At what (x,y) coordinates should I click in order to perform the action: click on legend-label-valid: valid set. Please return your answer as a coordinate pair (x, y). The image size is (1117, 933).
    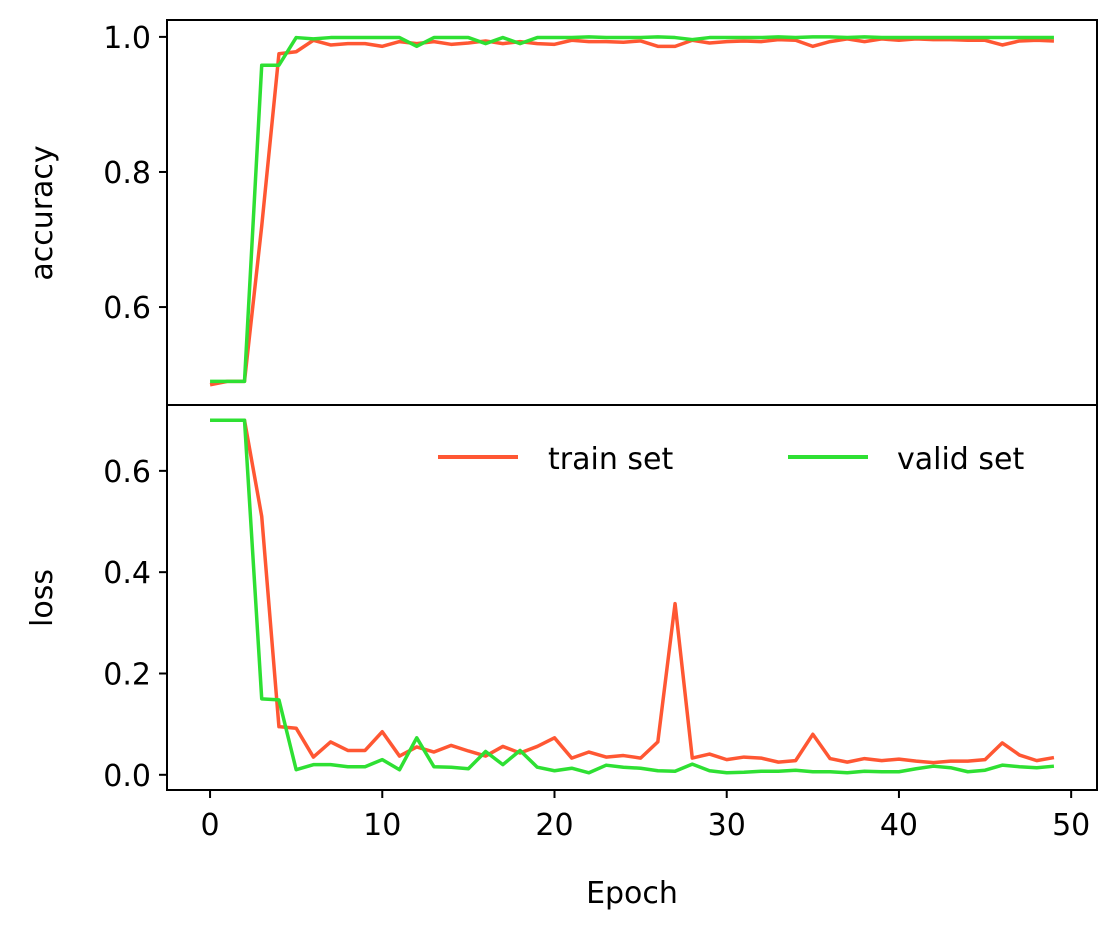
    Looking at the image, I should click on (960, 459).